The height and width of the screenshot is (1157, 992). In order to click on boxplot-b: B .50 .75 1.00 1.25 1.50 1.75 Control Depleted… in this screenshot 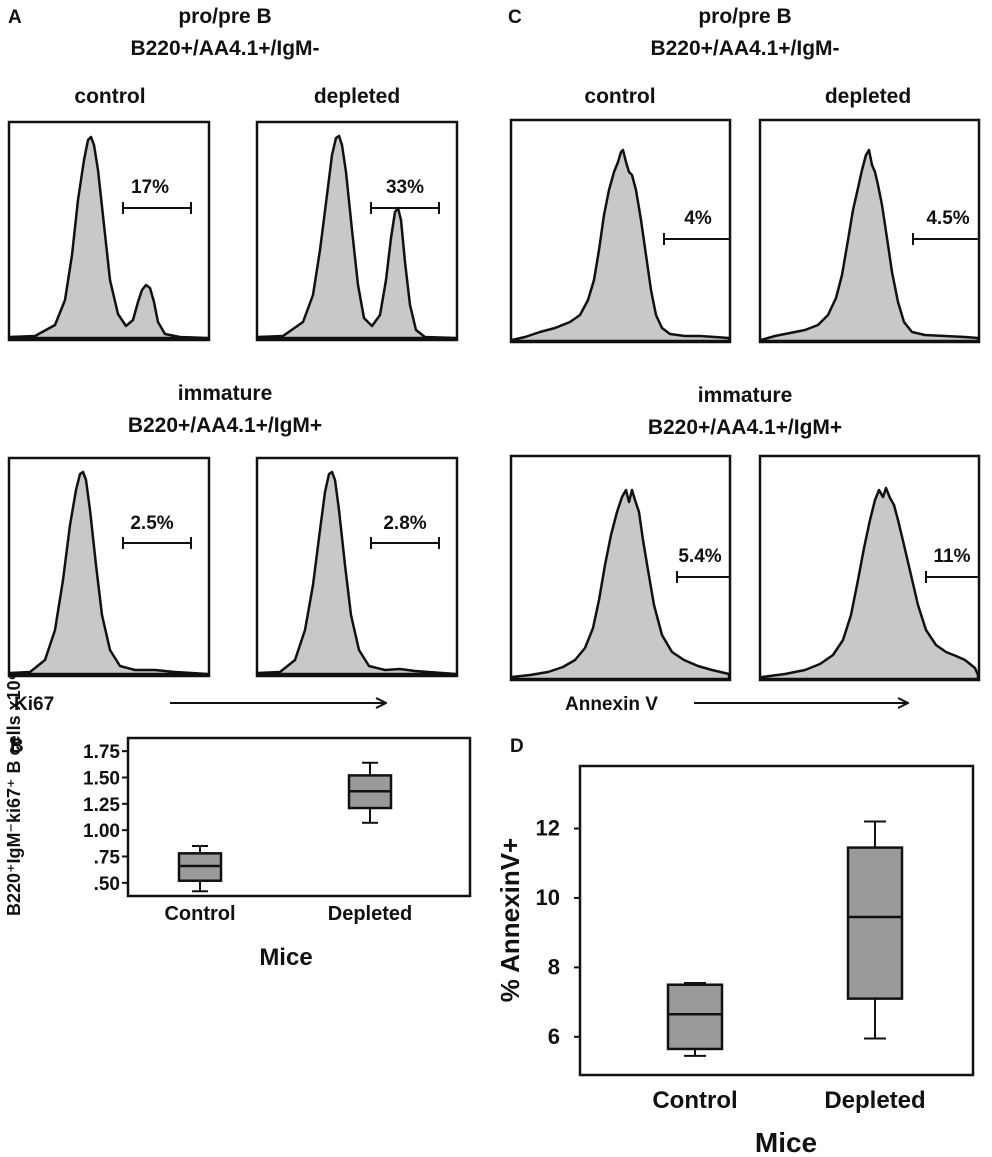, I will do `click(238, 821)`.